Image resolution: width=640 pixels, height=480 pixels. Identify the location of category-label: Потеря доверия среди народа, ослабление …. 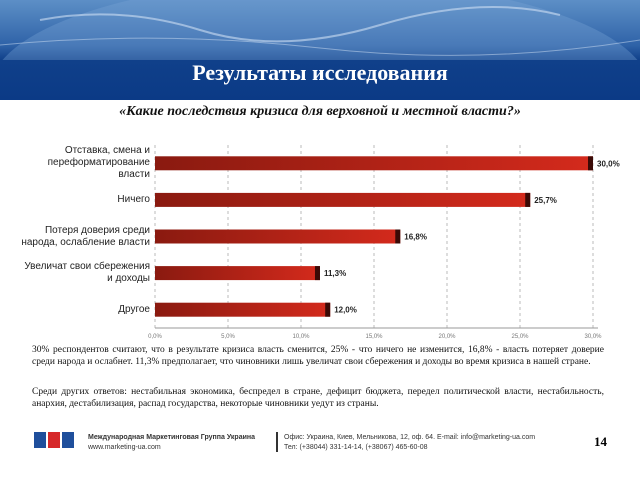
(85, 236).